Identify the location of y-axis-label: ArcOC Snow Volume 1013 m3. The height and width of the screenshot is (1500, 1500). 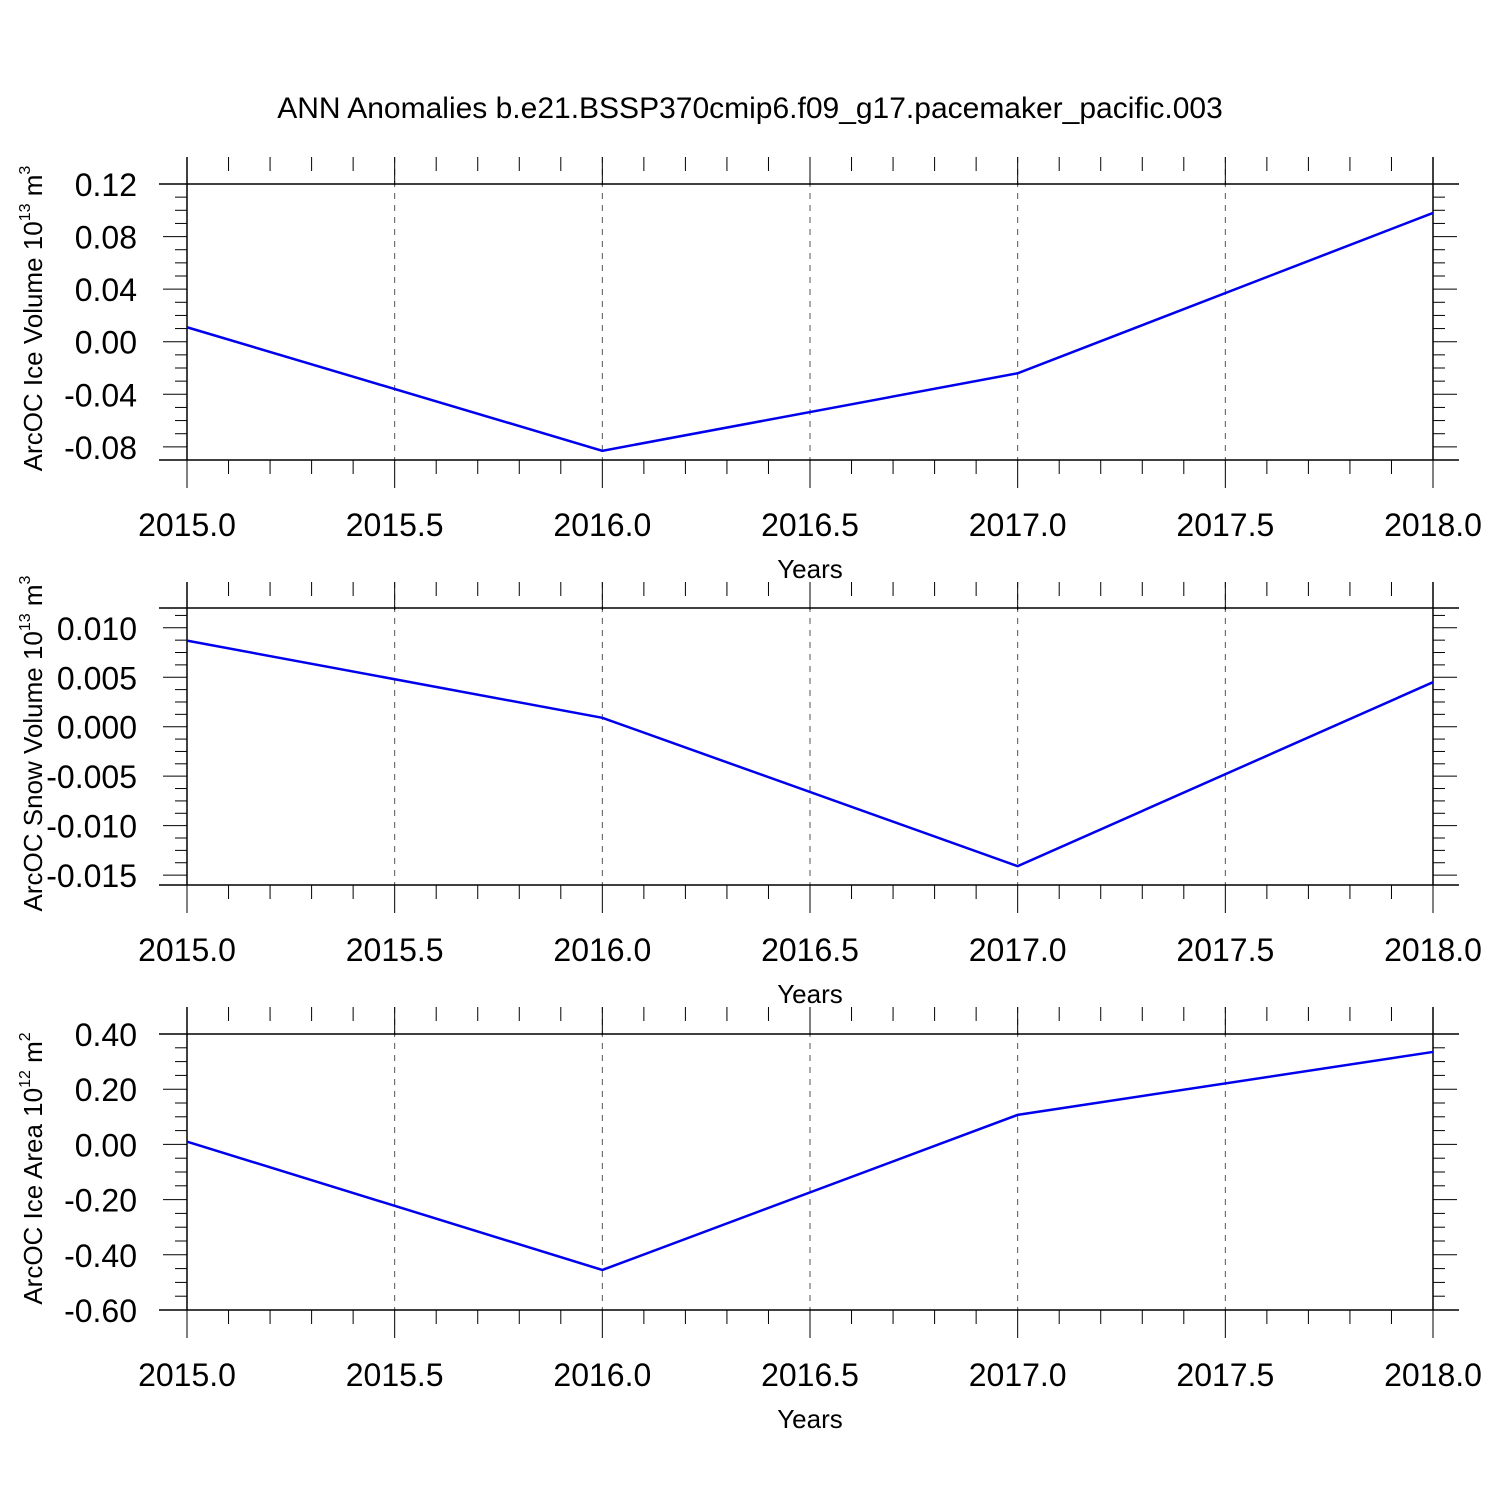
(32, 743).